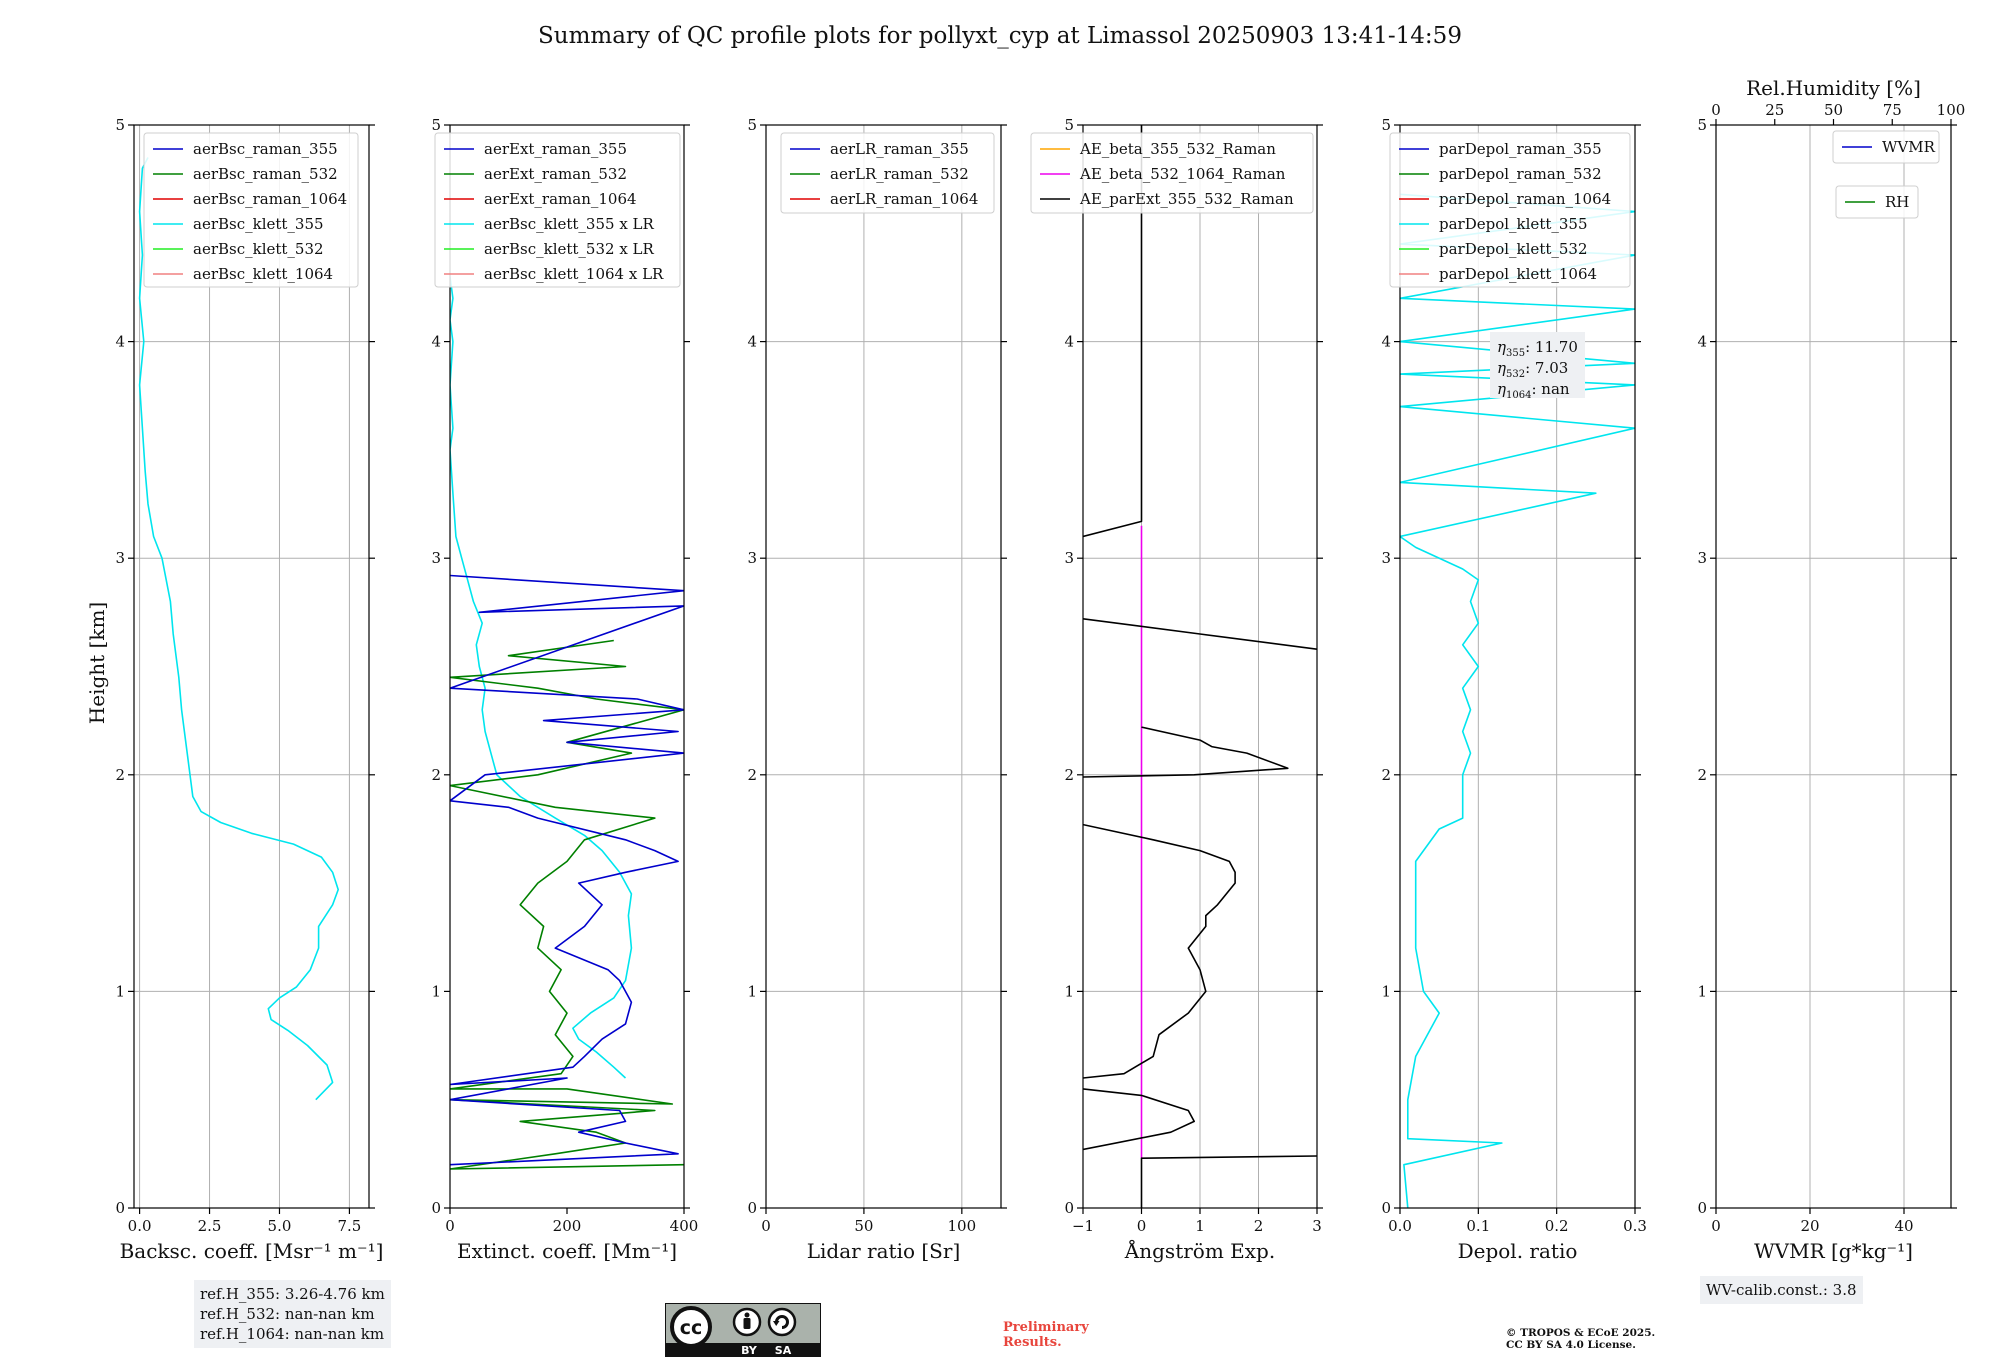  Describe the element at coordinates (1032, 1342) in the screenshot. I see `preliminary-line-2: Results.` at that location.